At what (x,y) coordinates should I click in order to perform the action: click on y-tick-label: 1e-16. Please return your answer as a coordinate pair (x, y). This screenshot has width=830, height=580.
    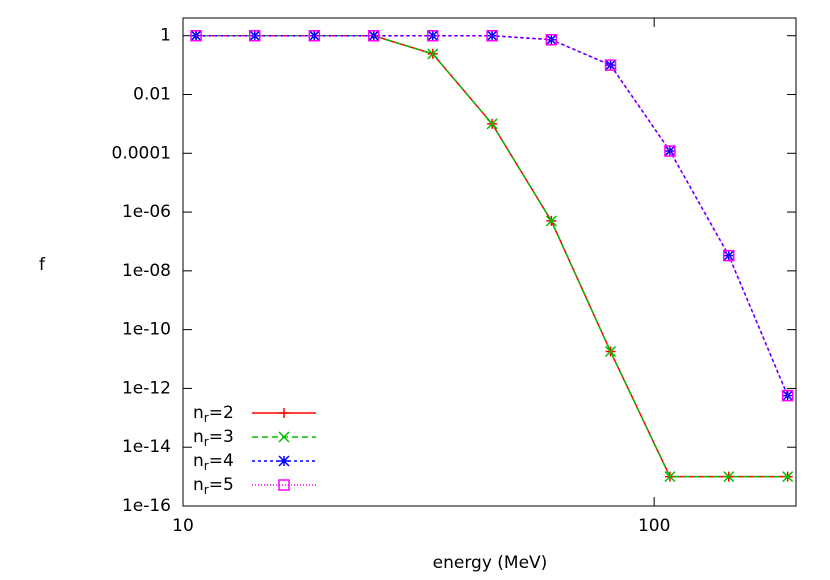
    Looking at the image, I should click on (146, 506).